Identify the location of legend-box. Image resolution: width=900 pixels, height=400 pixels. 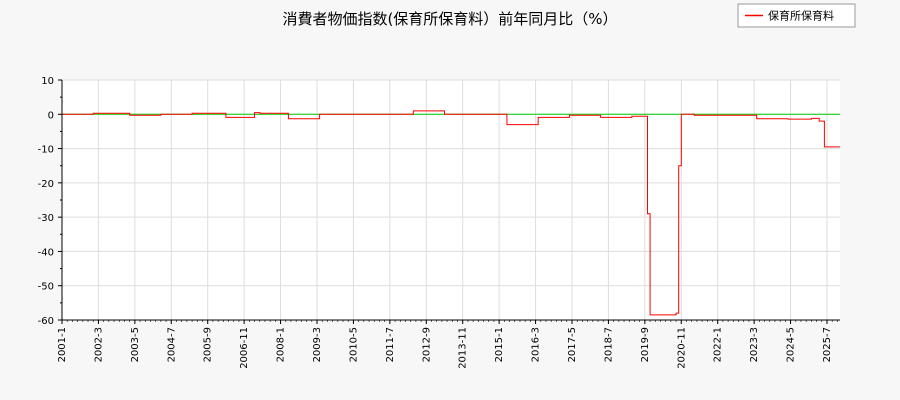
(796, 15).